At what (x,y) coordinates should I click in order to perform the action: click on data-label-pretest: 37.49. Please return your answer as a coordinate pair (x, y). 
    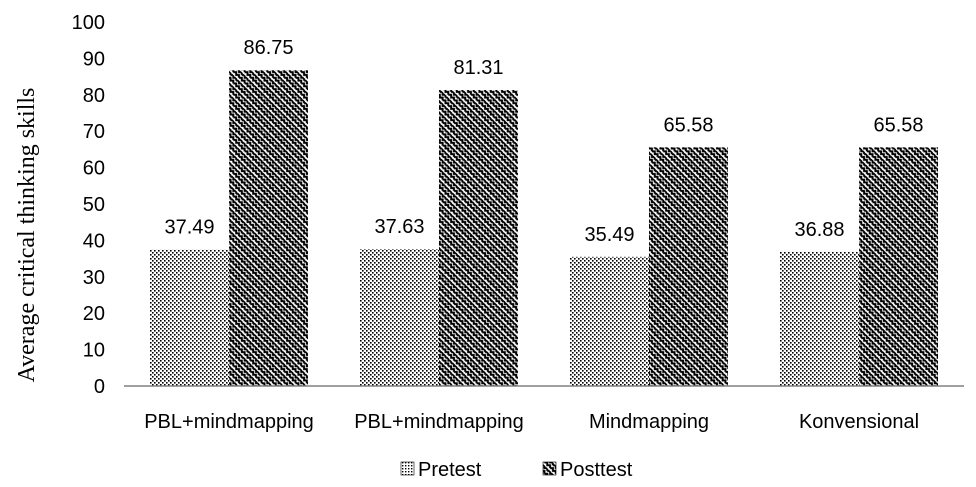
    Looking at the image, I should click on (189, 228).